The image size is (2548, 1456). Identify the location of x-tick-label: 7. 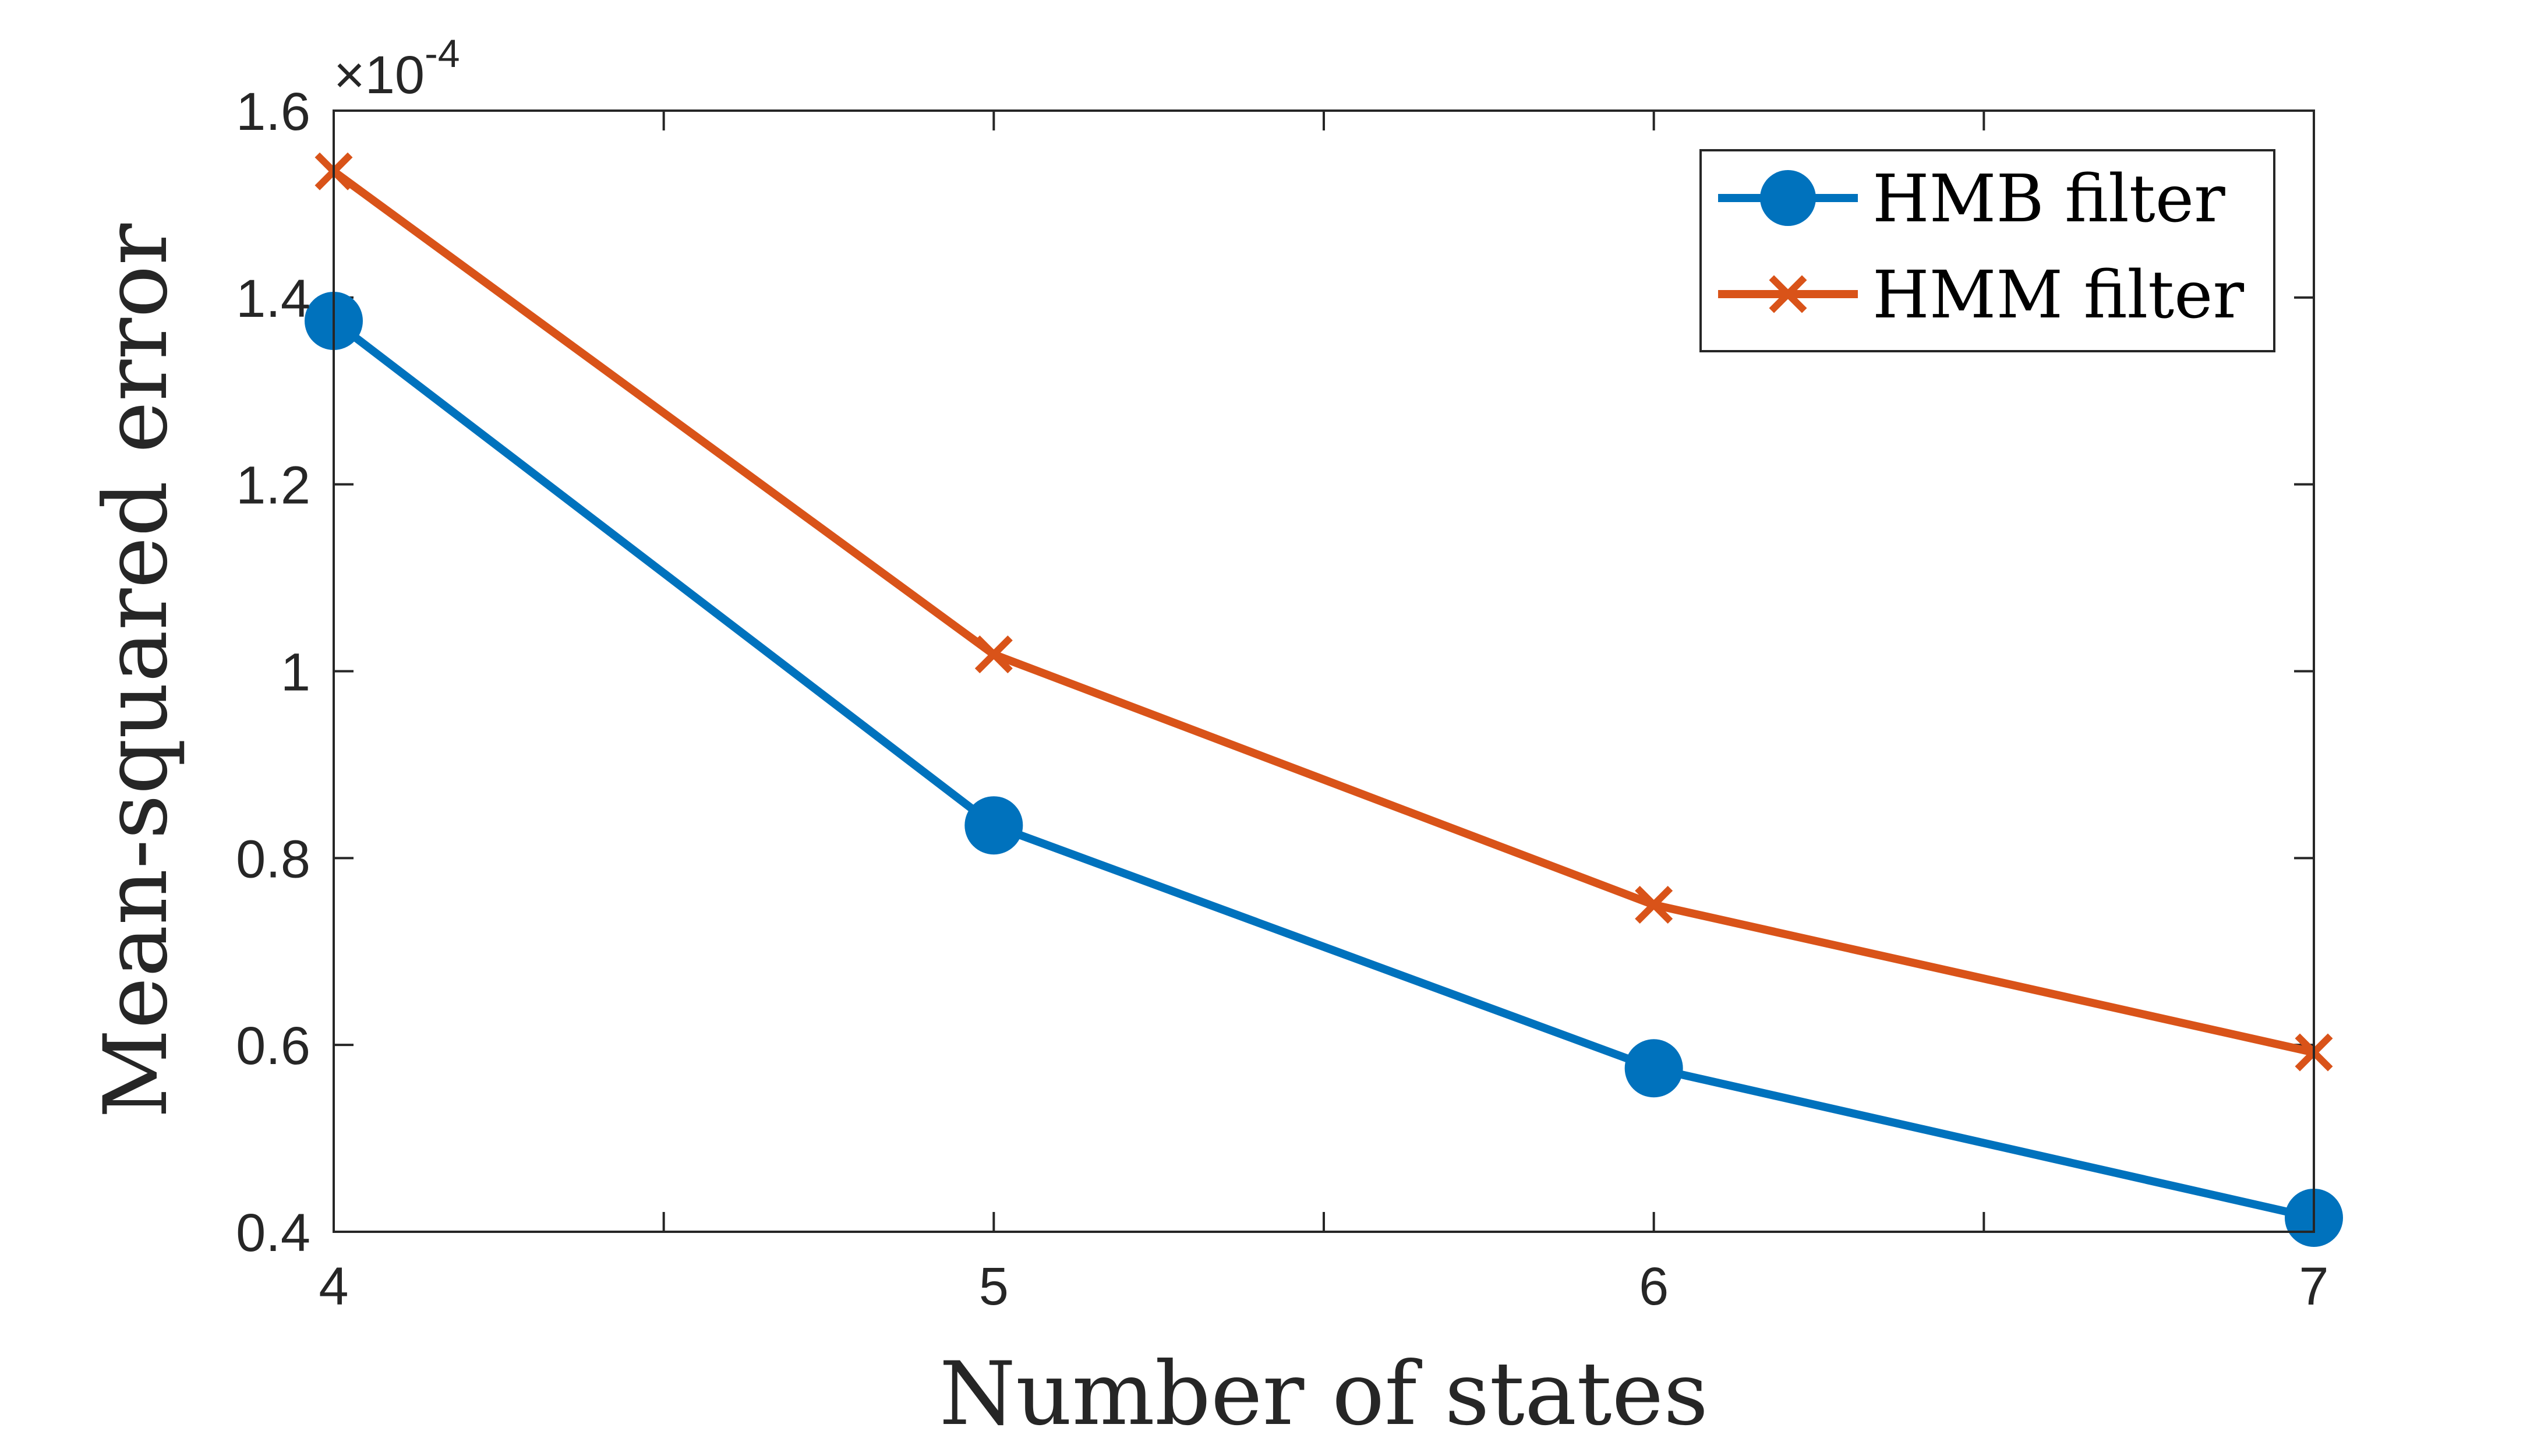
(2313, 1286).